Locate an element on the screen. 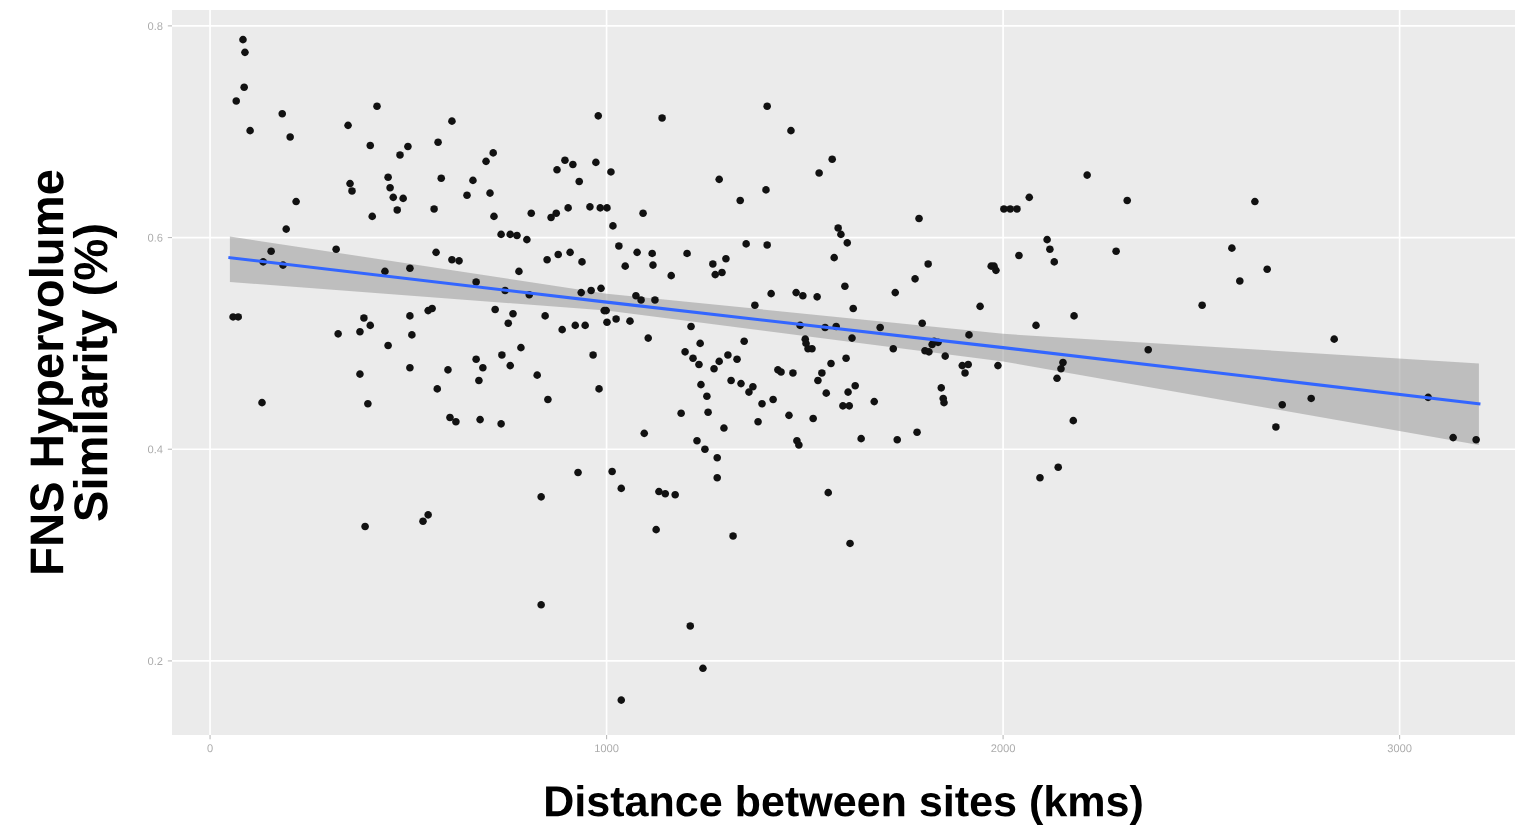 This screenshot has height=834, width=1539. y-tick-label: 0.8 is located at coordinates (155, 26).